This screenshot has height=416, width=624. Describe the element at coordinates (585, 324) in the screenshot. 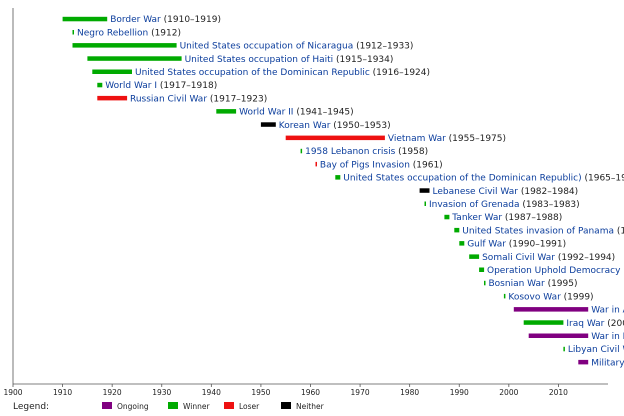

I see `war-name: Iraq War` at that location.